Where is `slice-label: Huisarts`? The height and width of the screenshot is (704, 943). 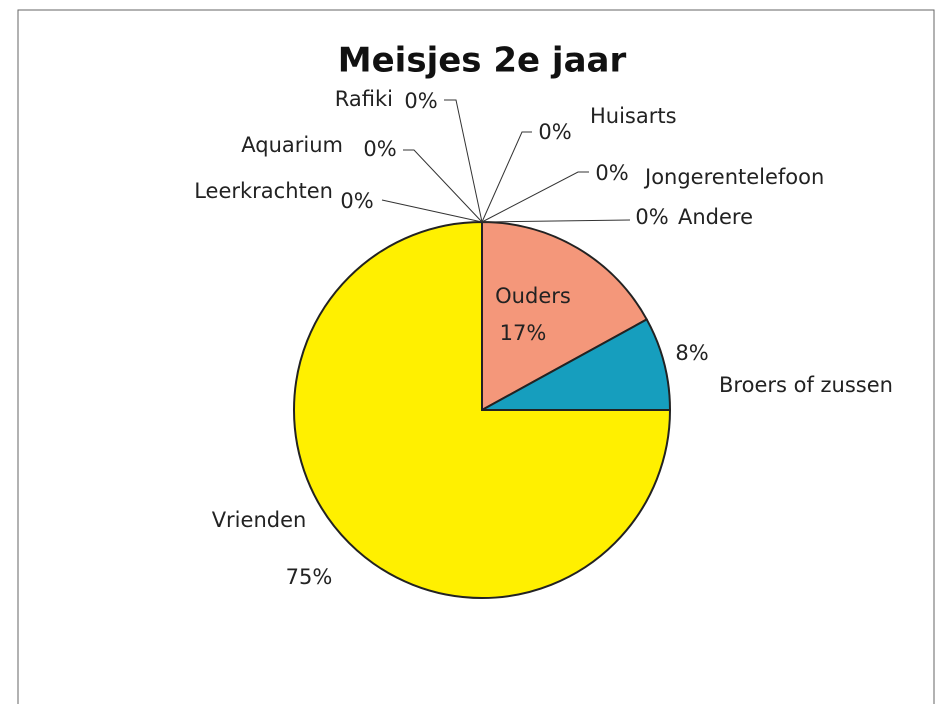
slice-label: Huisarts is located at coordinates (633, 116).